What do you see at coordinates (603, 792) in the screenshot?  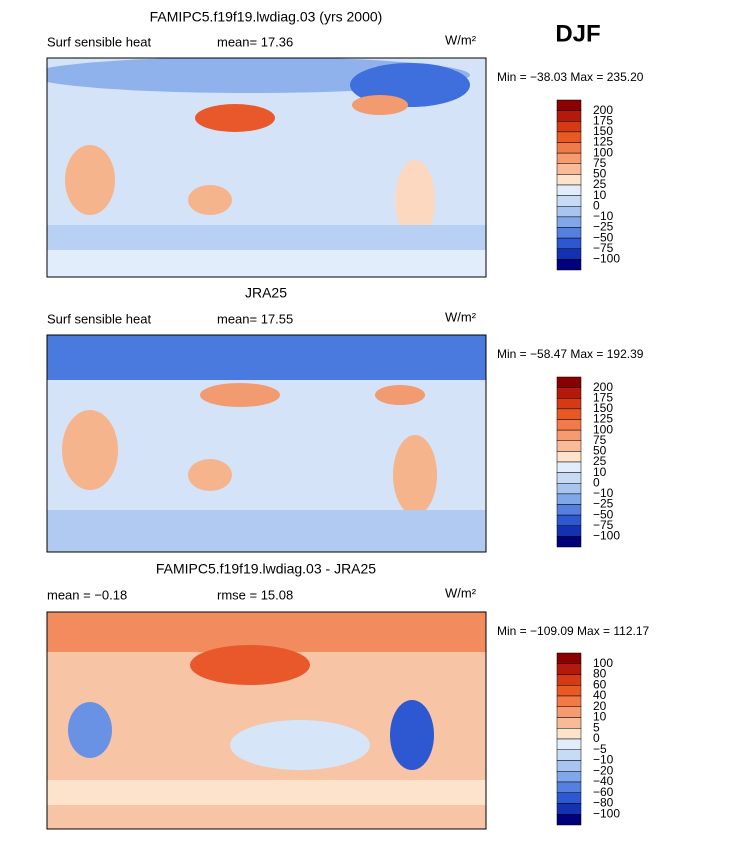 I see `colorbar-label: −60` at bounding box center [603, 792].